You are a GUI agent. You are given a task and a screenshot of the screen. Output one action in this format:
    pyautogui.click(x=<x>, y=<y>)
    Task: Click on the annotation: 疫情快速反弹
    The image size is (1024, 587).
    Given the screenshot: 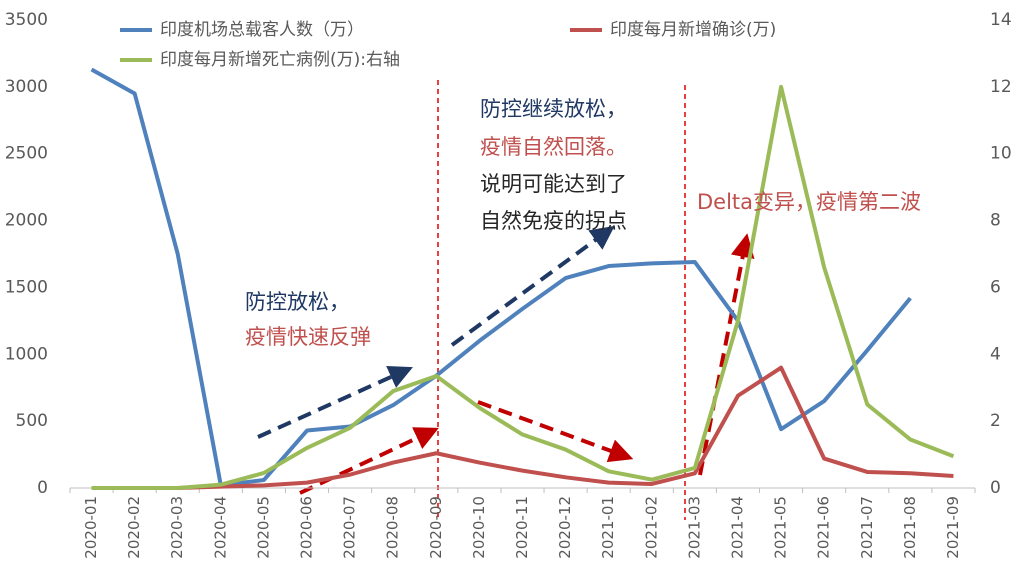 What is the action you would take?
    pyautogui.click(x=308, y=337)
    